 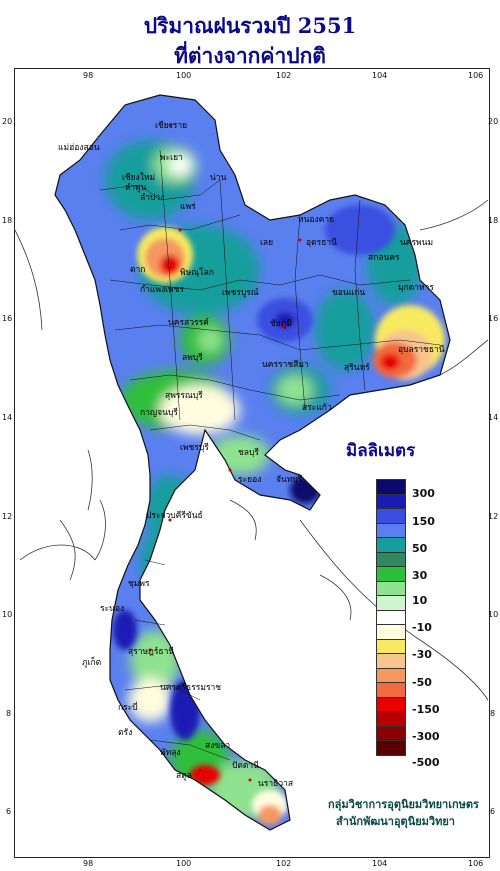 I want to click on x-tick-bottom: 106, so click(x=476, y=863).